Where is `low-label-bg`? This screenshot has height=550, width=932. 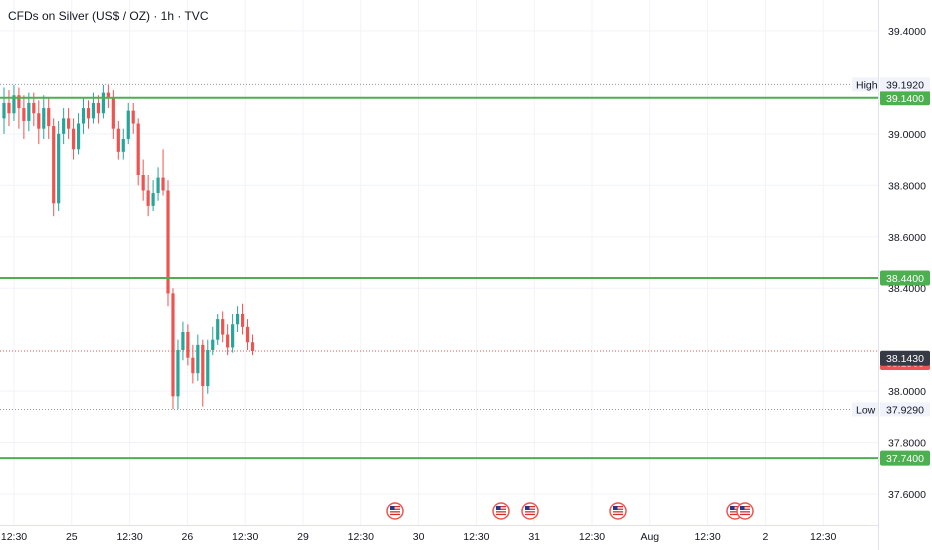 low-label-bg is located at coordinates (865, 409).